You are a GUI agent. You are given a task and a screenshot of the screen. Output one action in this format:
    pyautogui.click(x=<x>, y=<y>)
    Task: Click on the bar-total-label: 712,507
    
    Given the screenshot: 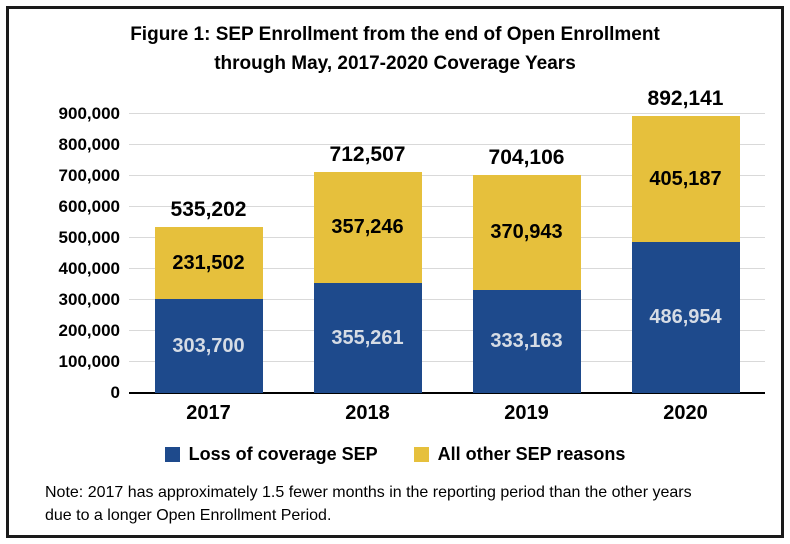 What is the action you would take?
    pyautogui.click(x=367, y=154)
    